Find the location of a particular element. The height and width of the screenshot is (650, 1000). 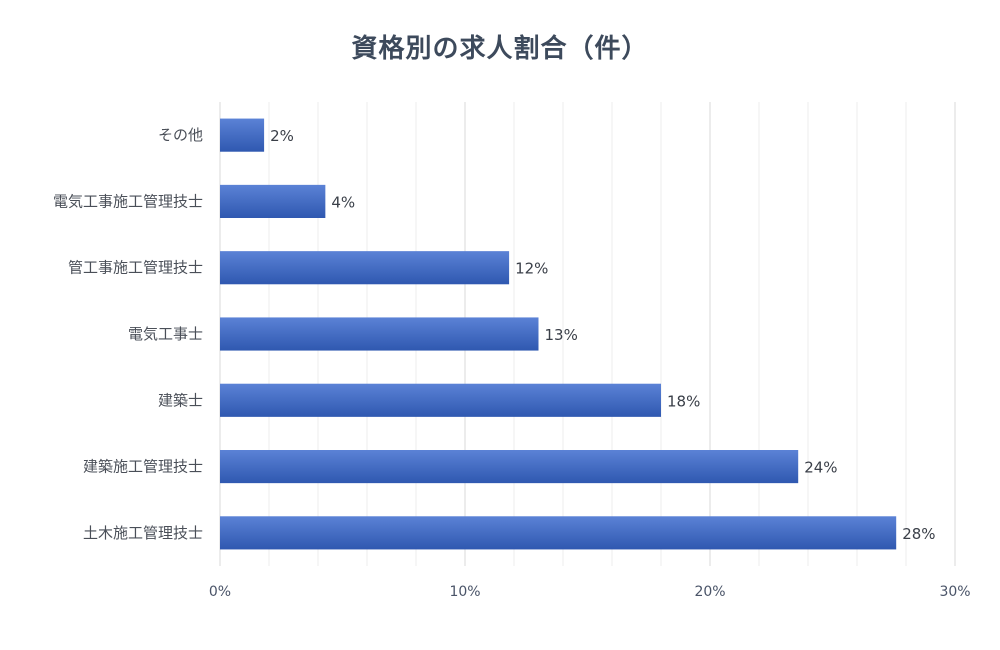

value-label: 24% is located at coordinates (820, 468).